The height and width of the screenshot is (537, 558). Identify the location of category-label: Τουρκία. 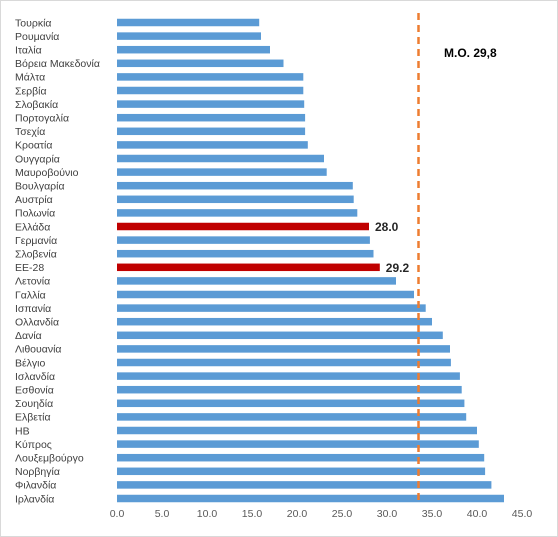
(33, 23).